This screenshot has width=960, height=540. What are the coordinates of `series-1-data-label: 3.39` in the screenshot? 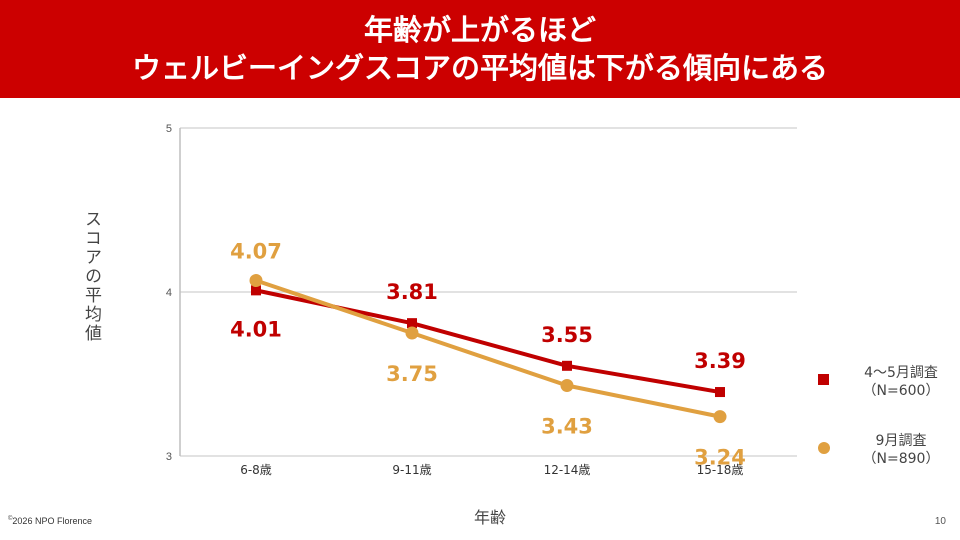 It's located at (720, 361).